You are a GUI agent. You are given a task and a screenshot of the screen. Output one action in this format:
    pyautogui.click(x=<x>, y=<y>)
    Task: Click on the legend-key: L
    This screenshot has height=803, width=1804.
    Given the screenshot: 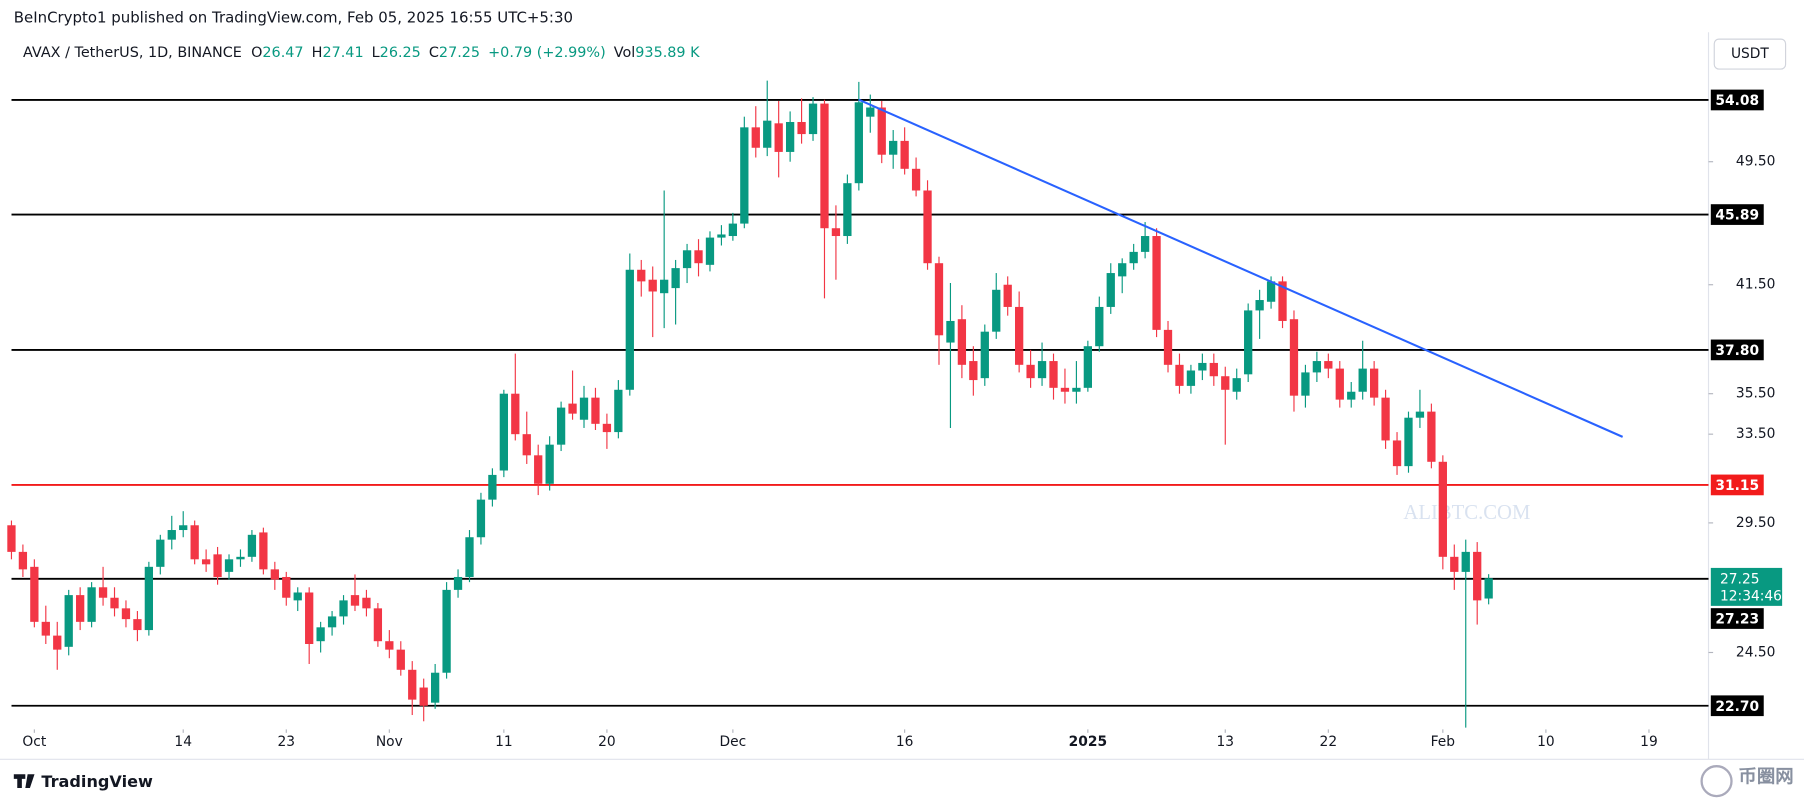 What is the action you would take?
    pyautogui.click(x=376, y=53)
    